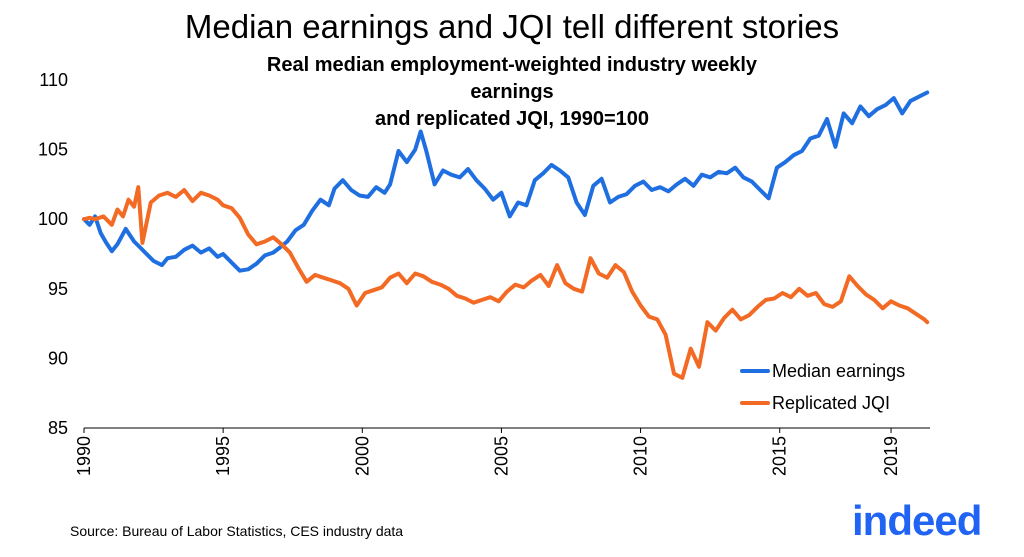  What do you see at coordinates (58, 358) in the screenshot?
I see `y-tick-label: 90` at bounding box center [58, 358].